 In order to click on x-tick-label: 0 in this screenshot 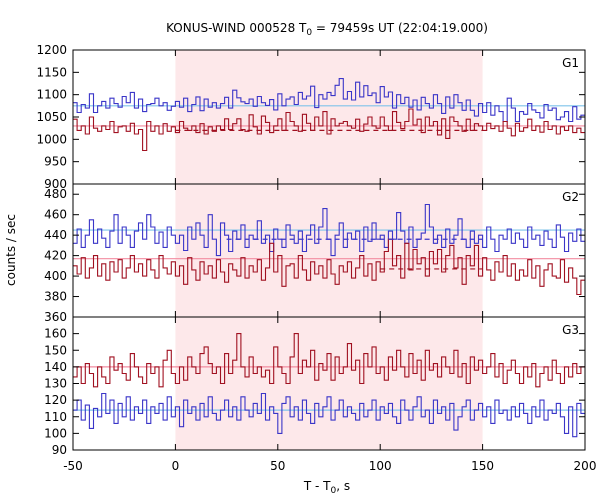, I will do `click(176, 466)`.